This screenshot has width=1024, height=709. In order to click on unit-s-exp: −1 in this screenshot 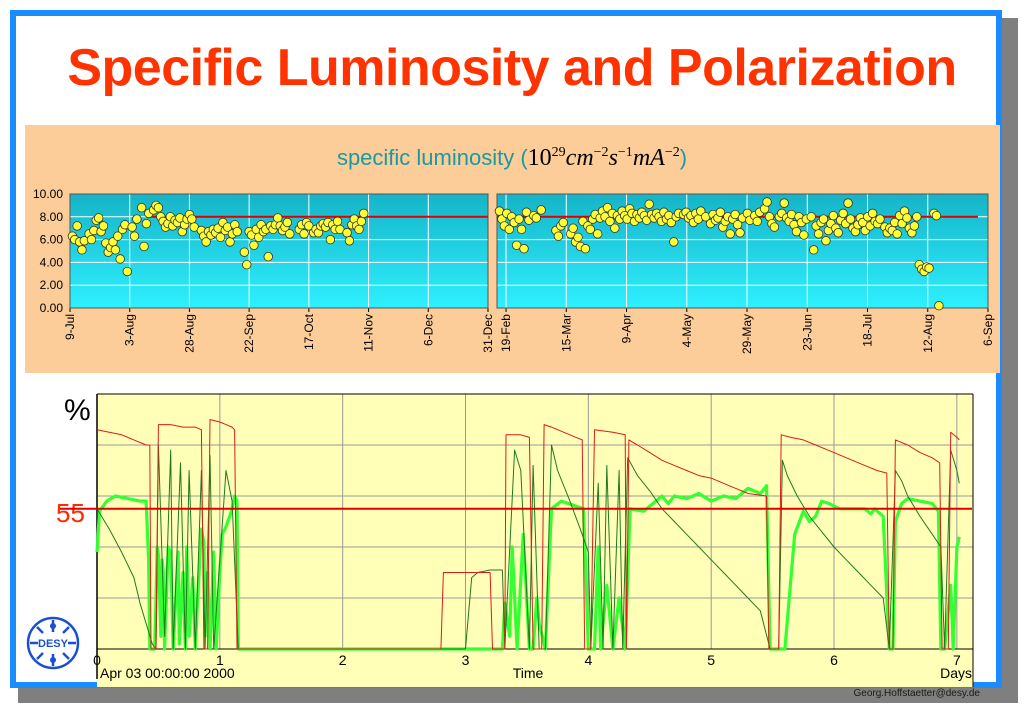, I will do `click(625, 152)`.